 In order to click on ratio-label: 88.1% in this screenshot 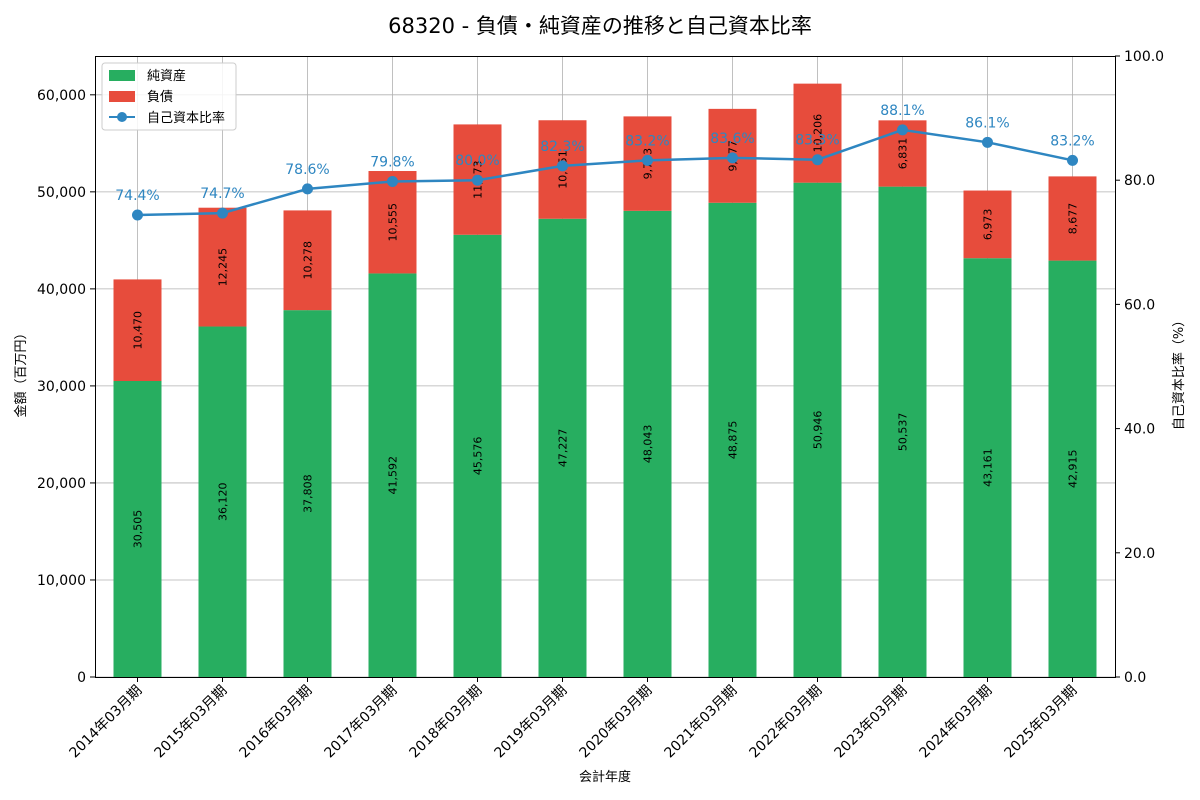, I will do `click(902, 111)`.